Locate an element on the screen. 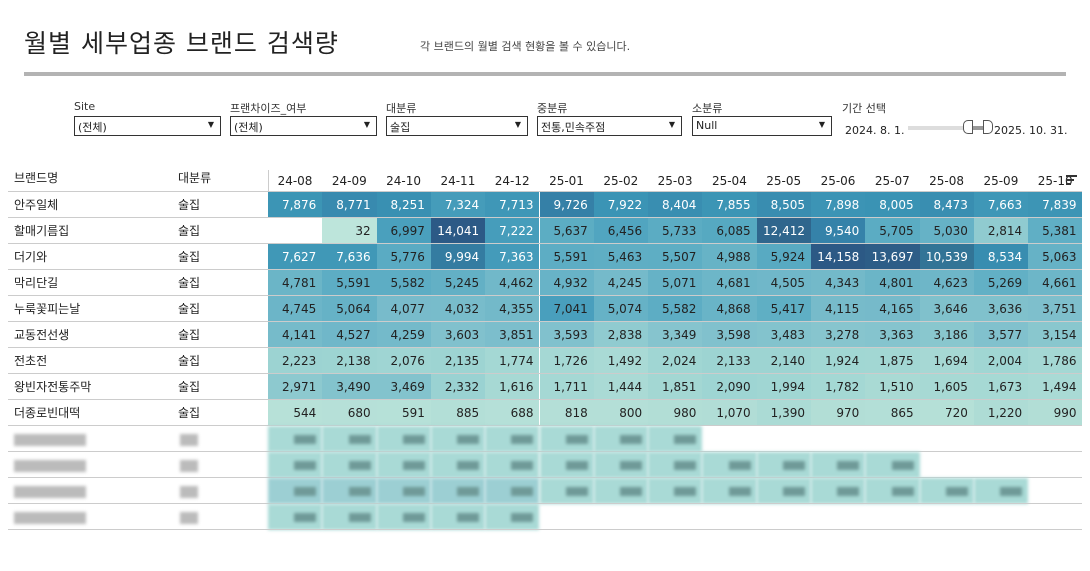 The image size is (1090, 571). heatmap-cell: 3,603 is located at coordinates (458, 335).